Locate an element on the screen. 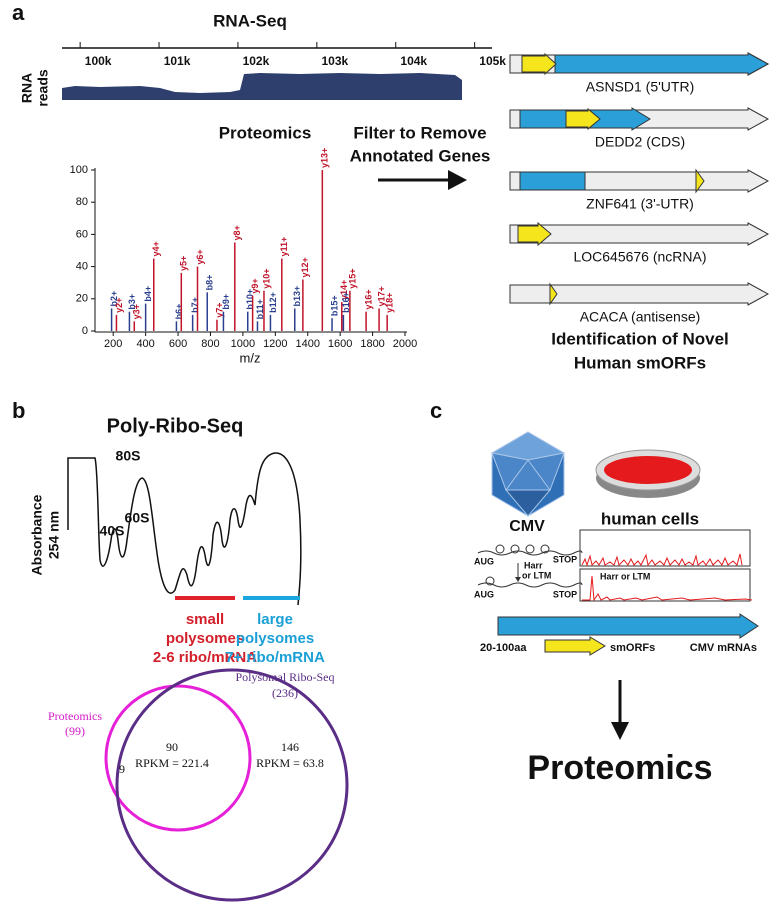 This screenshot has height=903, width=780. rna-coverage is located at coordinates (262, 86).